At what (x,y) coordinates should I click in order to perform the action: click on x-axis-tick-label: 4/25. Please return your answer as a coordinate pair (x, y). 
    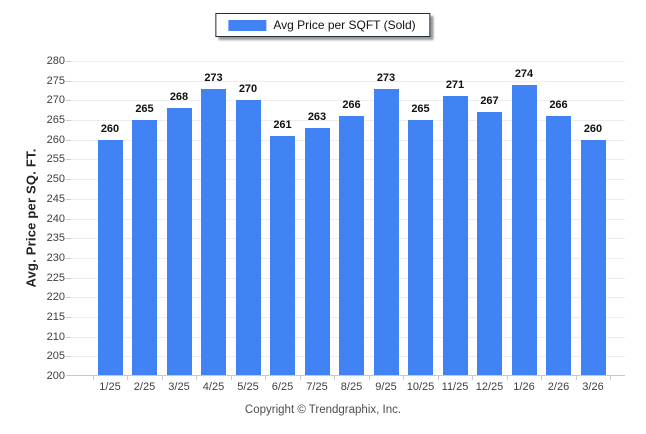
    Looking at the image, I should click on (213, 387).